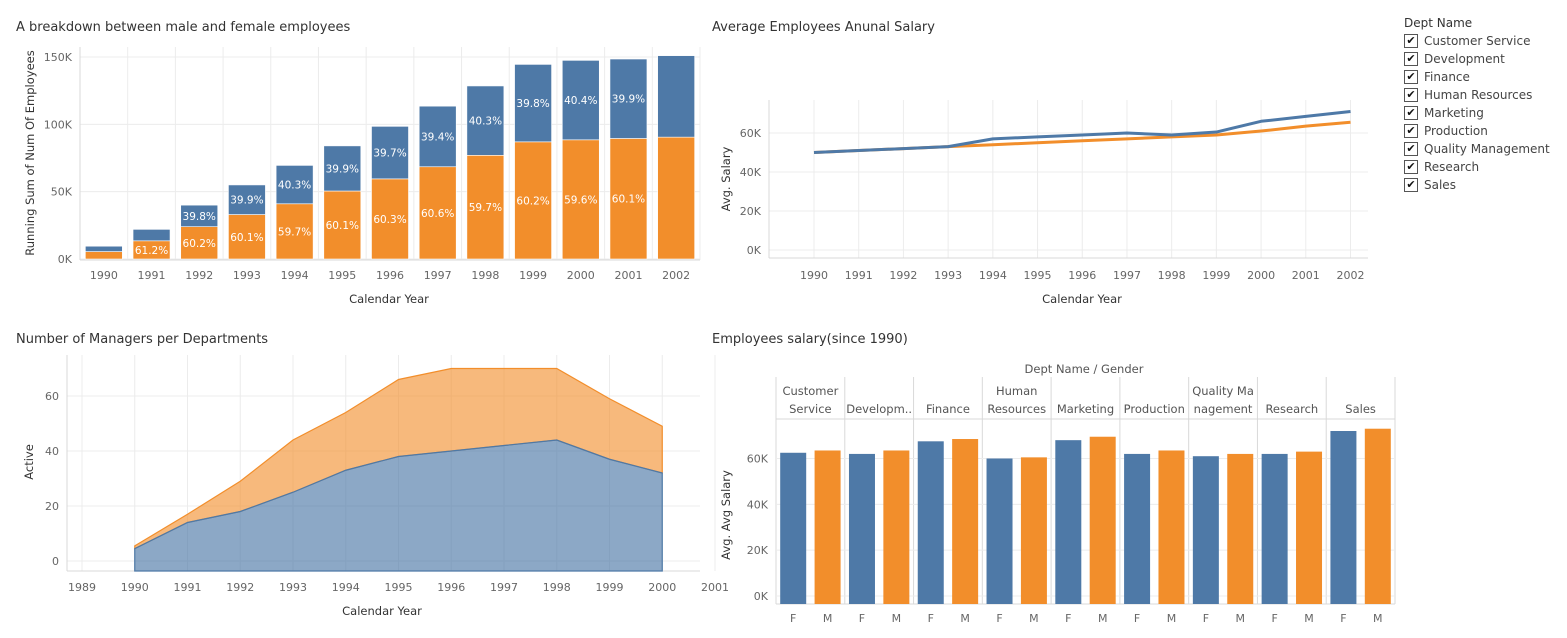  Describe the element at coordinates (859, 275) in the screenshot. I see `x-tick-label: 1991` at that location.